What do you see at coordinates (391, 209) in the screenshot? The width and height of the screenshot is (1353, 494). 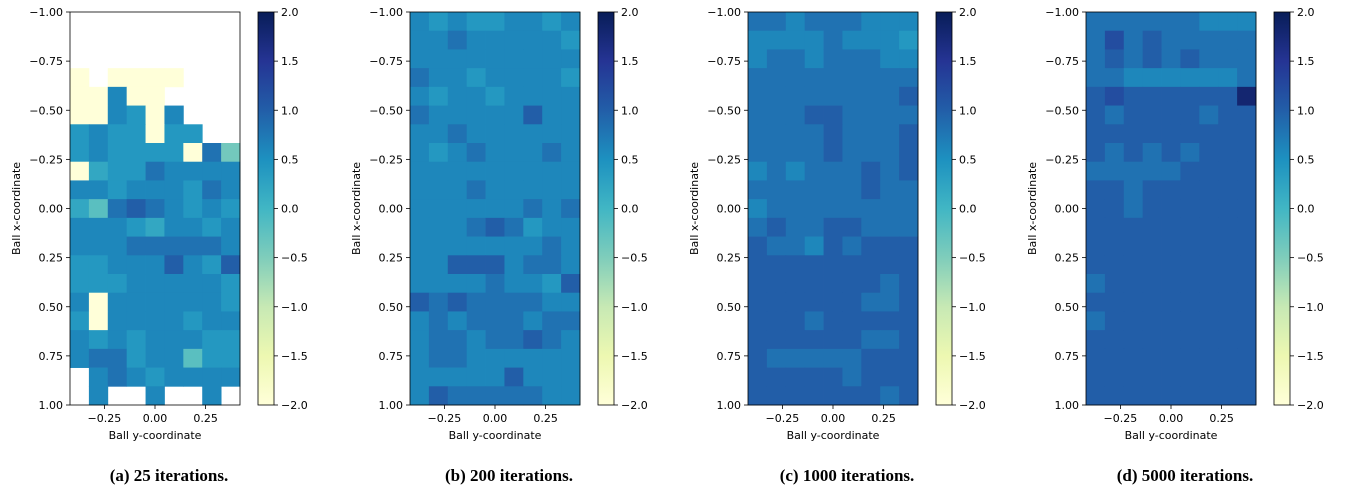 I see `y-tick-label: 0.00` at bounding box center [391, 209].